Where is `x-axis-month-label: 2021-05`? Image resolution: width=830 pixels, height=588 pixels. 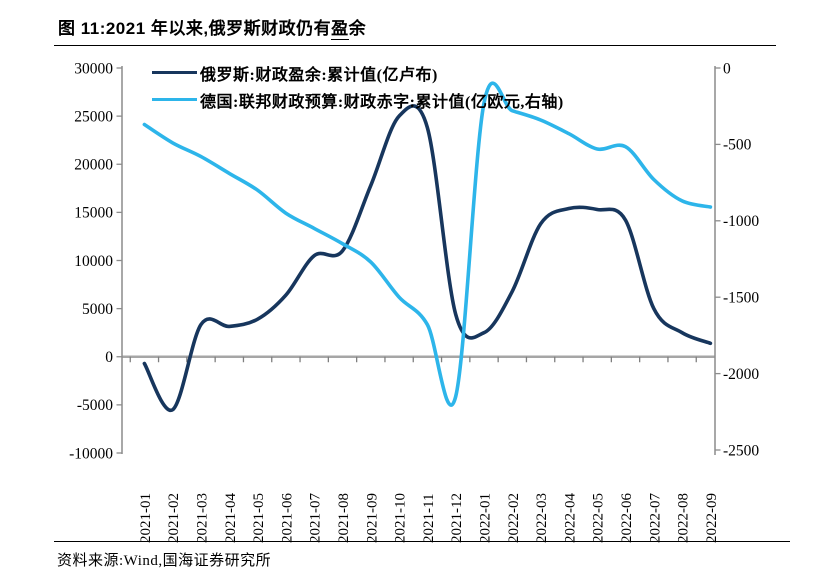 x-axis-month-label: 2021-05 is located at coordinates (259, 518).